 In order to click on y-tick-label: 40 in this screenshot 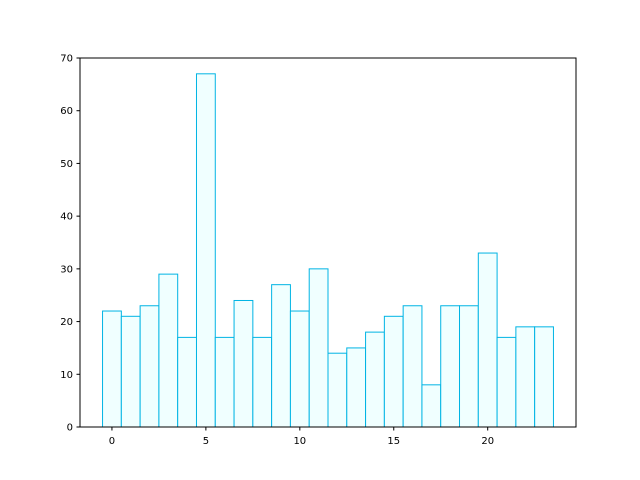, I will do `click(66, 217)`.